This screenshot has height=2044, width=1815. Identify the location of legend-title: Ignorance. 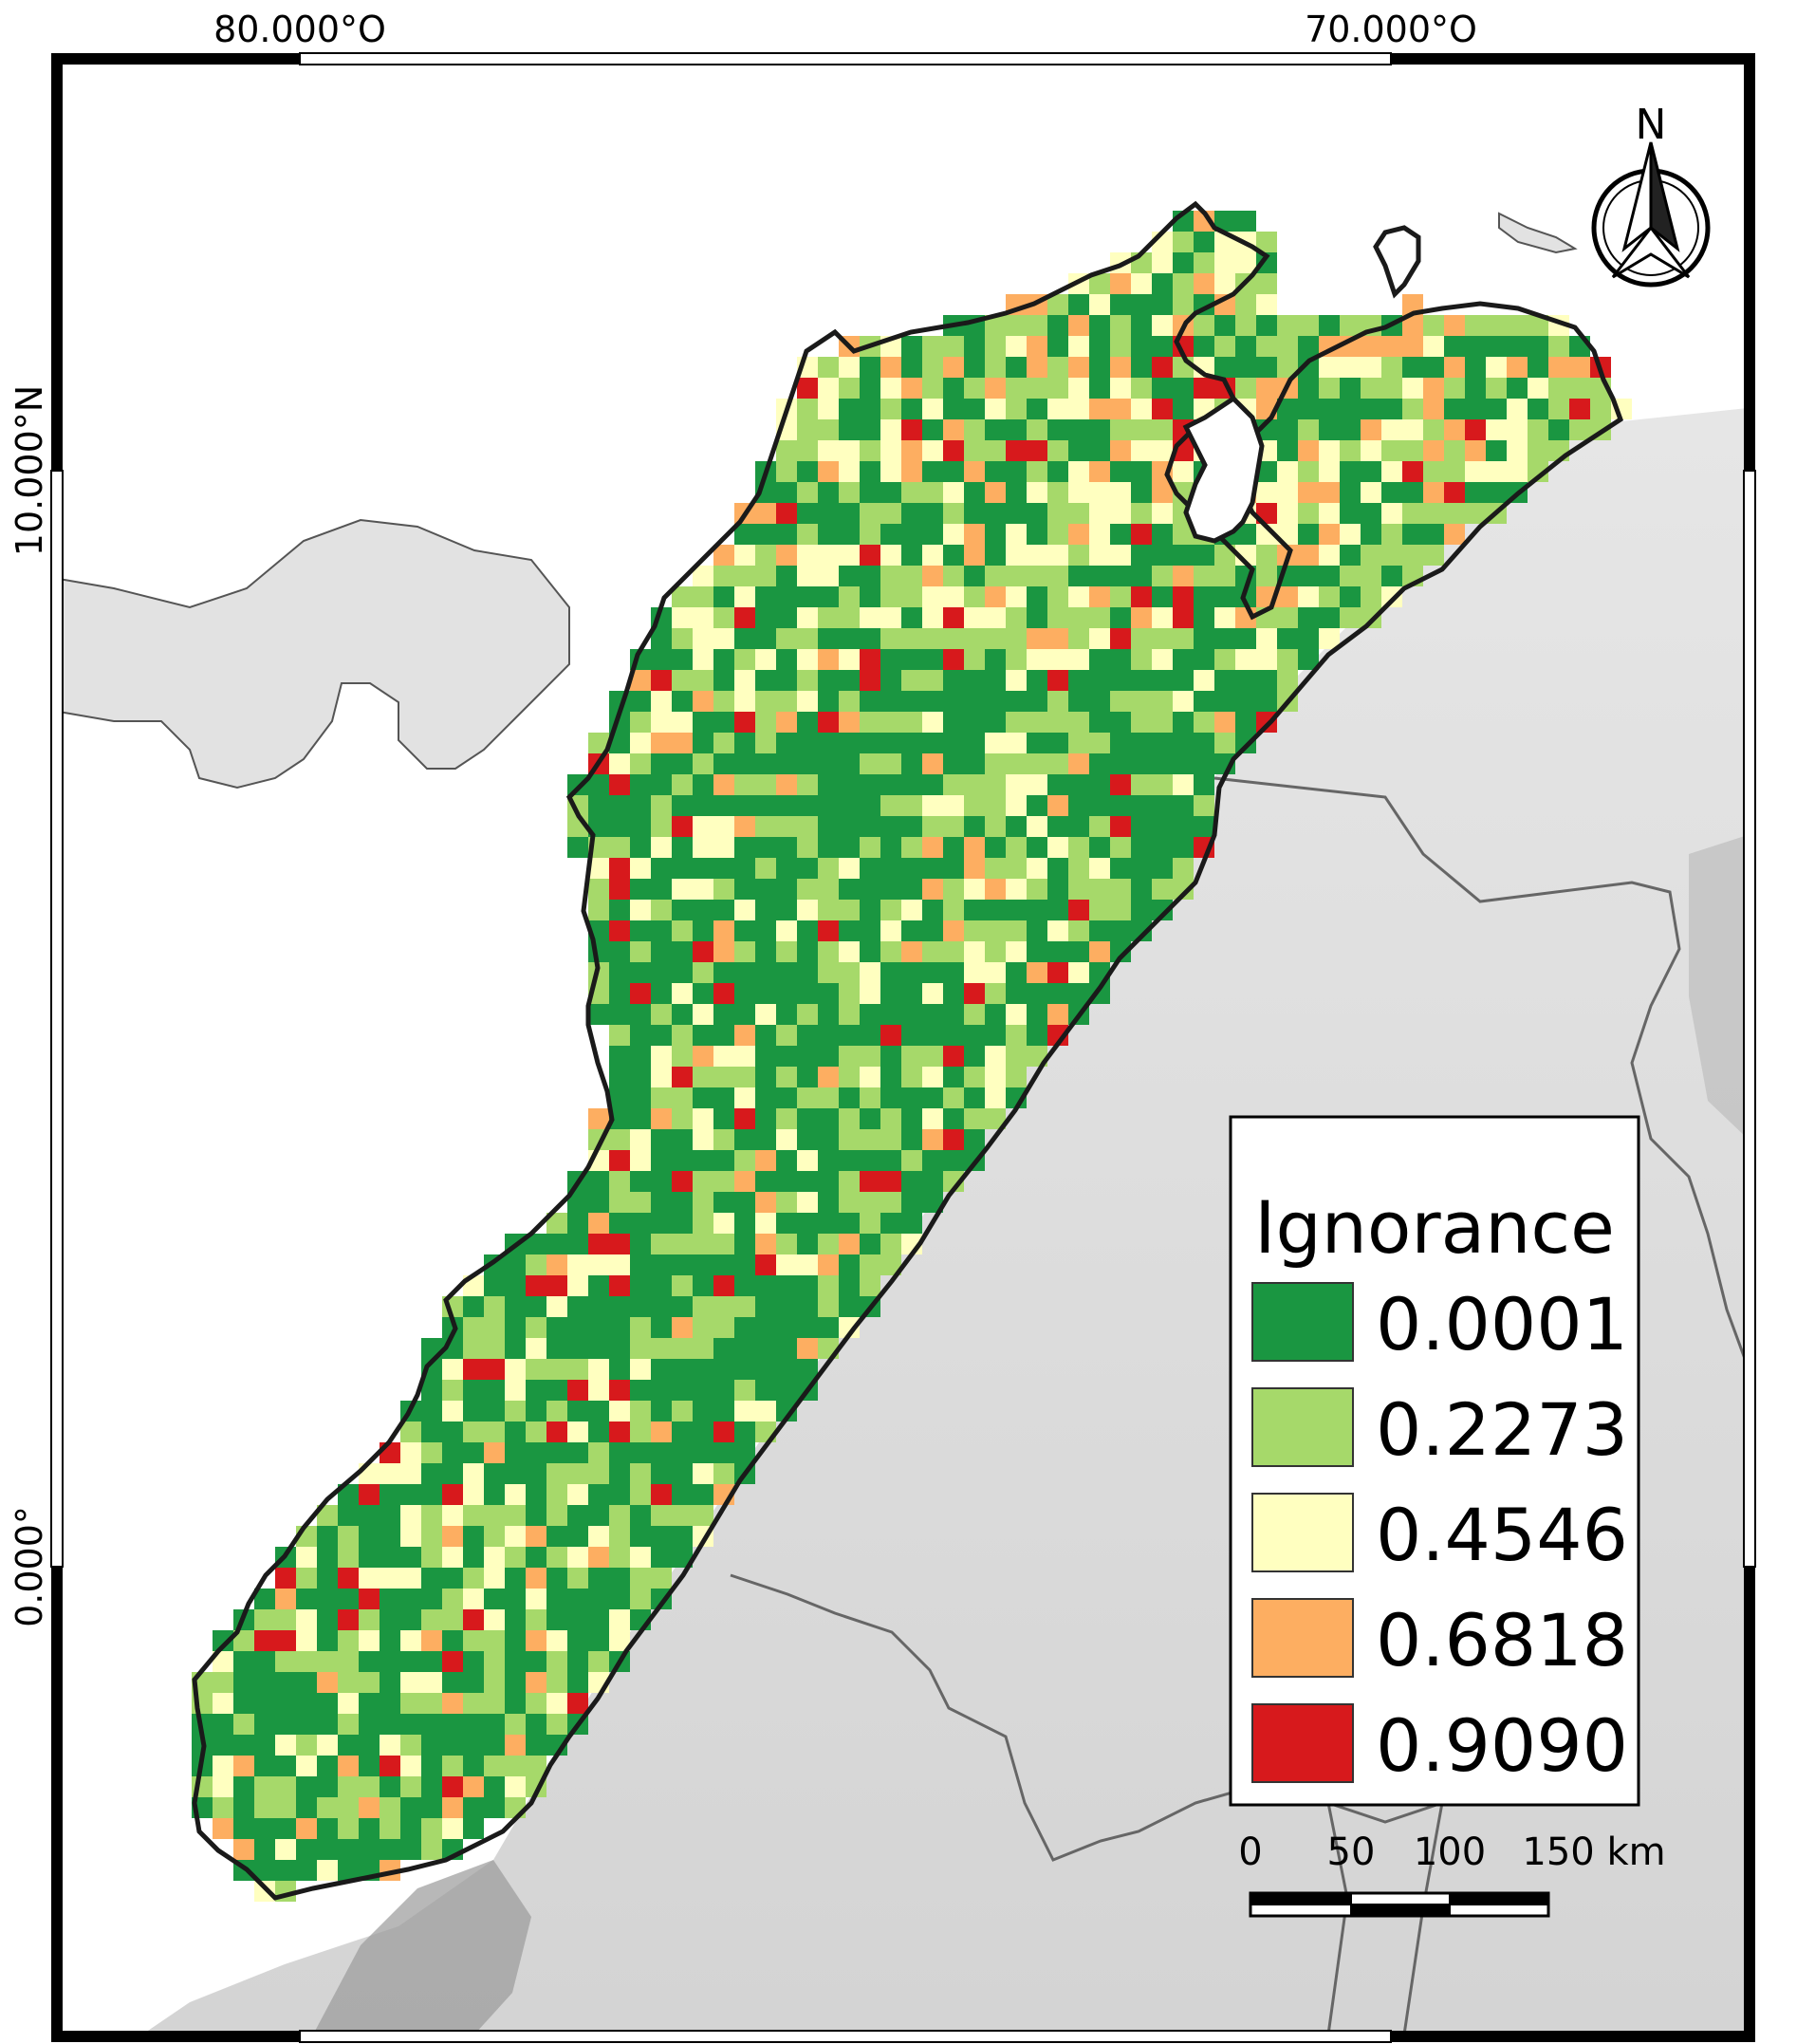
(1434, 1227).